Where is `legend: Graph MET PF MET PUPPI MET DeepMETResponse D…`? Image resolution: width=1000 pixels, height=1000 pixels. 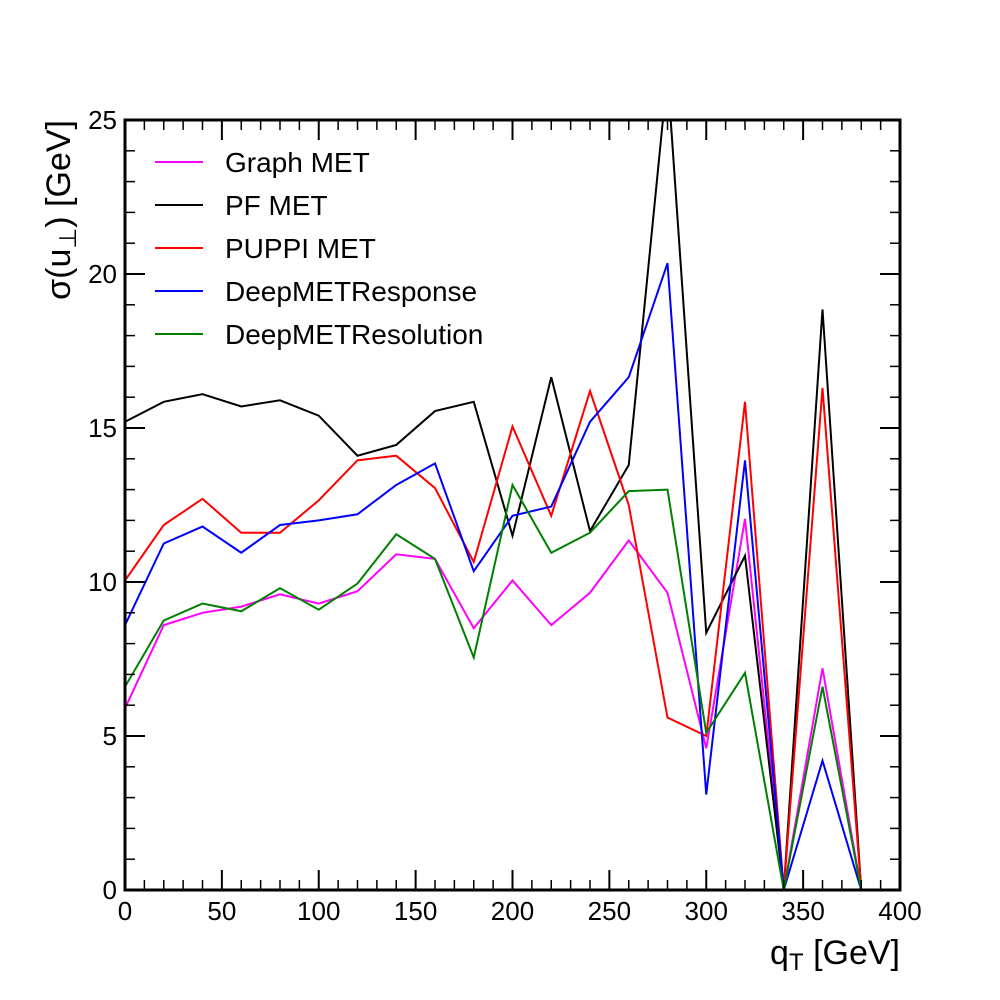
legend: Graph MET PF MET PUPPI MET DeepMETResponse D… is located at coordinates (319, 248).